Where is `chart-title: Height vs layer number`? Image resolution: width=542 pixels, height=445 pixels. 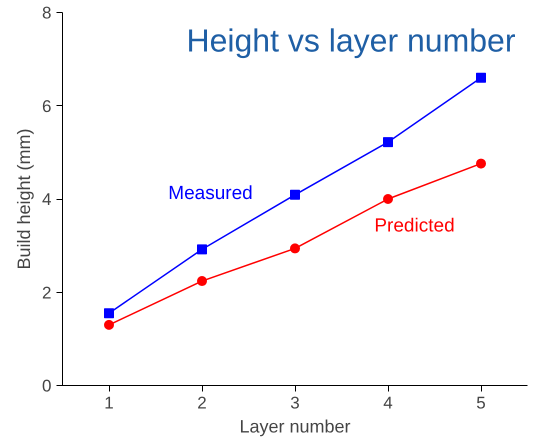
chart-title: Height vs layer number is located at coordinates (351, 40).